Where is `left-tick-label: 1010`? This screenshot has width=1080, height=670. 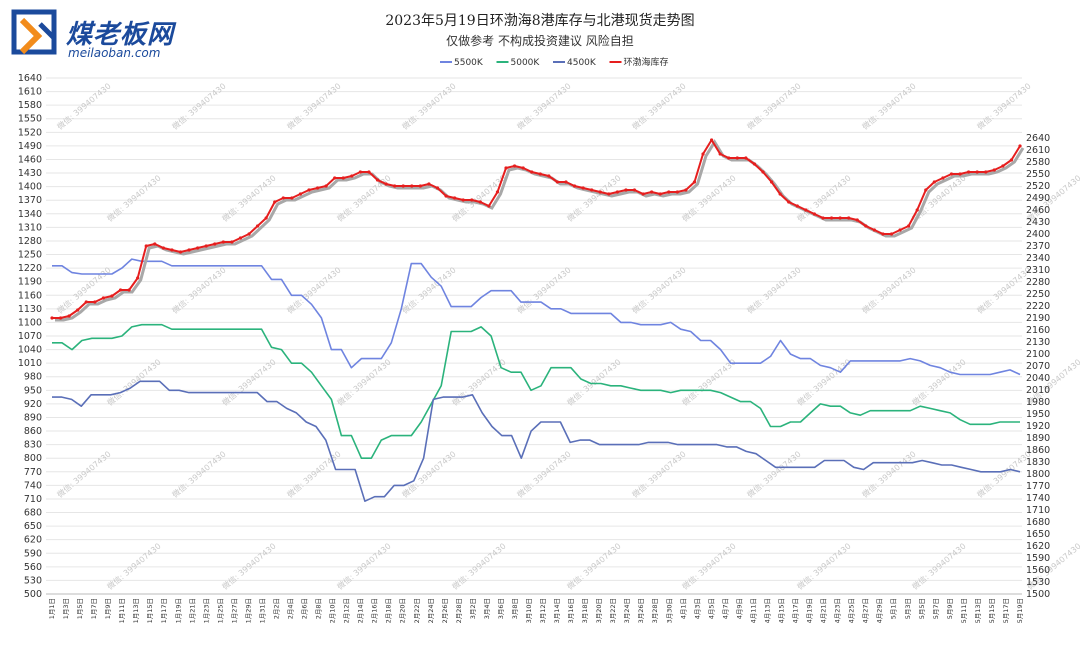 left-tick-label: 1010 is located at coordinates (30, 363).